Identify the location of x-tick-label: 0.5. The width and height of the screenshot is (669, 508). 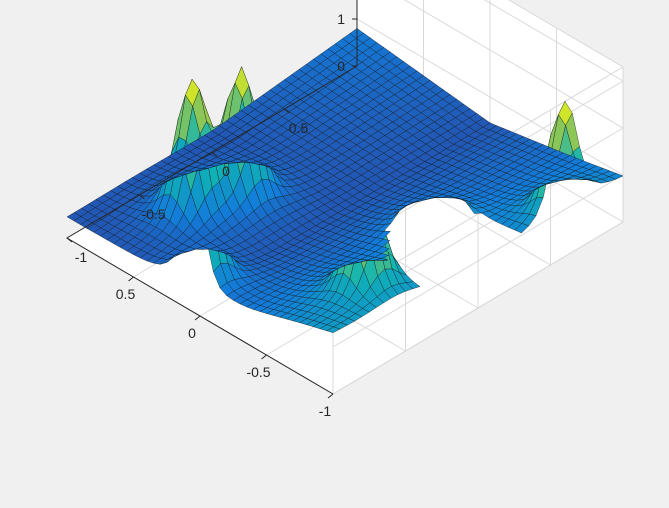
(126, 294).